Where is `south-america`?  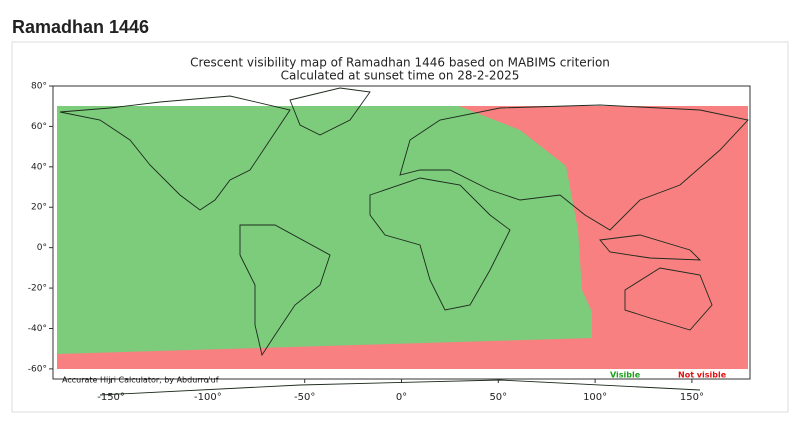
south-america is located at coordinates (285, 290).